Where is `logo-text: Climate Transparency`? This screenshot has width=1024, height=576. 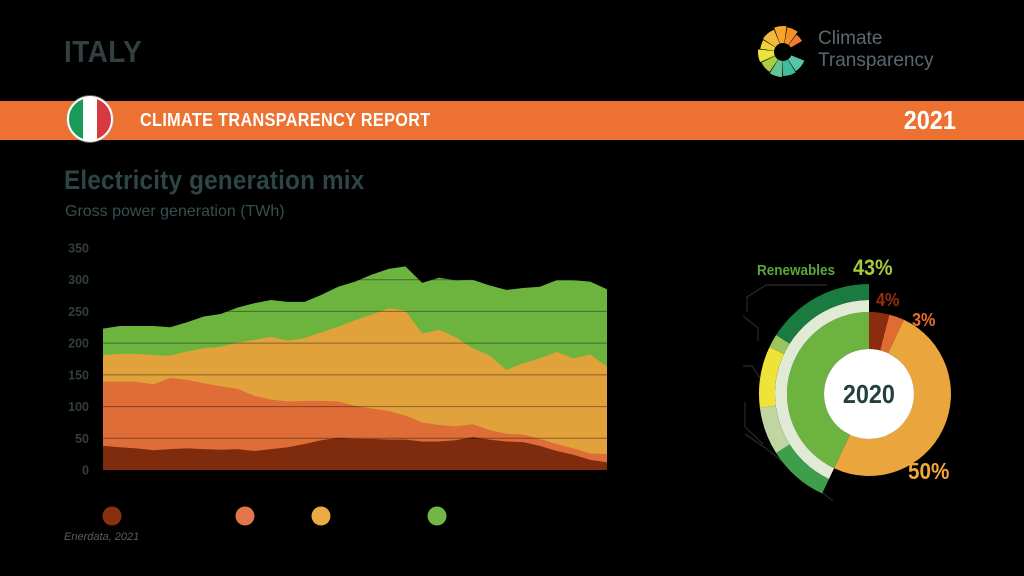
logo-text: Climate Transparency is located at coordinates (875, 50).